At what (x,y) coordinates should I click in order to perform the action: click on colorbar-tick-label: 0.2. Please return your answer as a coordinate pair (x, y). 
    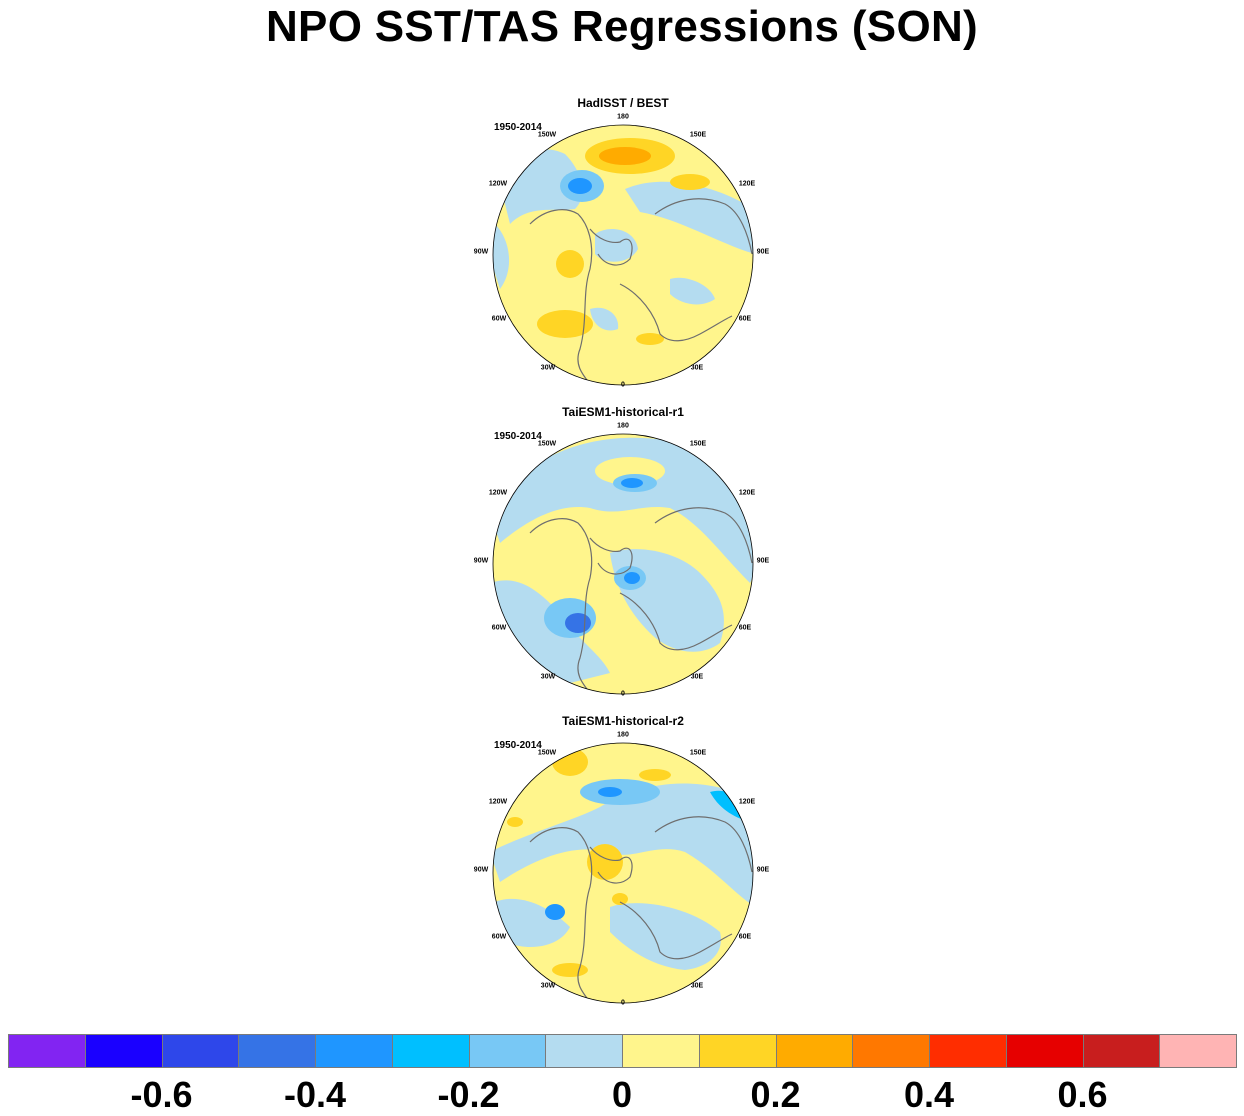
    Looking at the image, I should click on (775, 1094).